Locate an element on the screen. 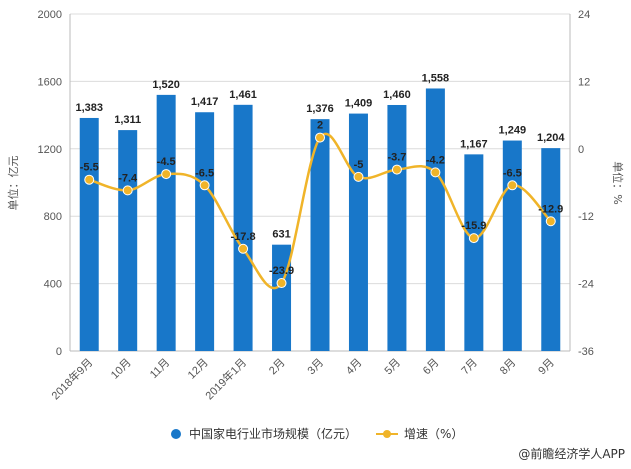  right-tick-label: -36 is located at coordinates (586, 352).